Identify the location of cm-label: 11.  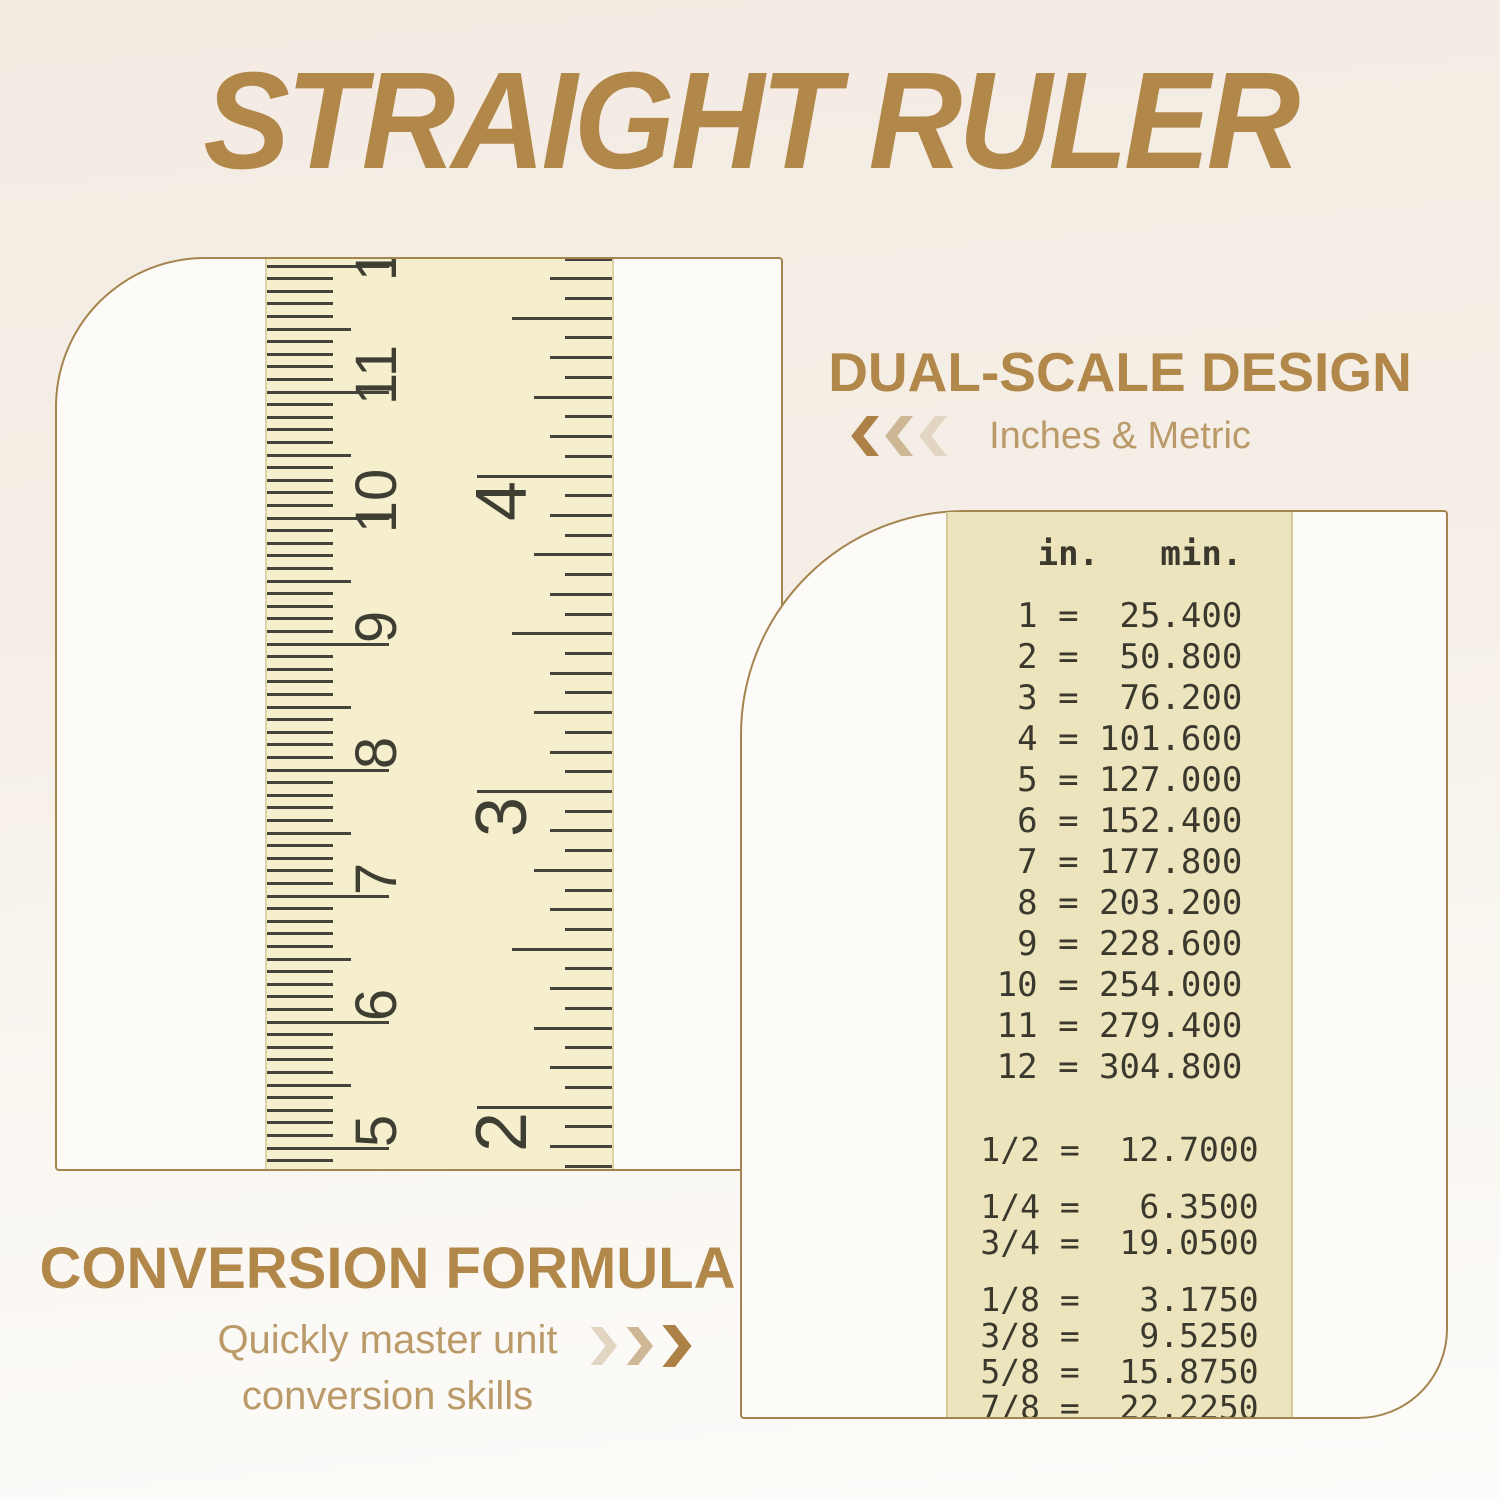
(376, 375).